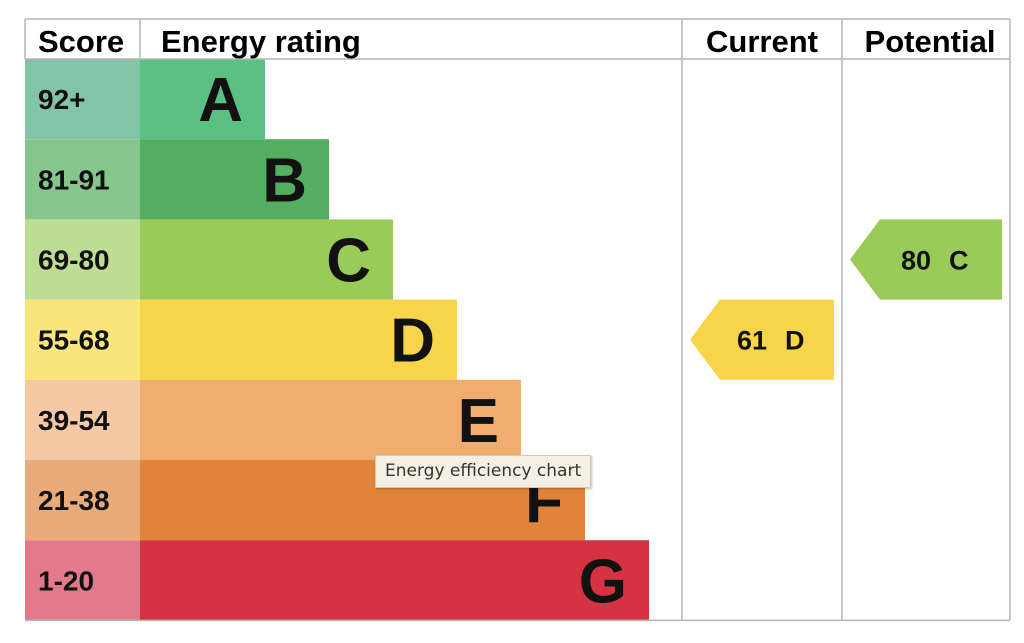 This screenshot has height=643, width=1024. I want to click on band-bar-g, so click(394, 580).